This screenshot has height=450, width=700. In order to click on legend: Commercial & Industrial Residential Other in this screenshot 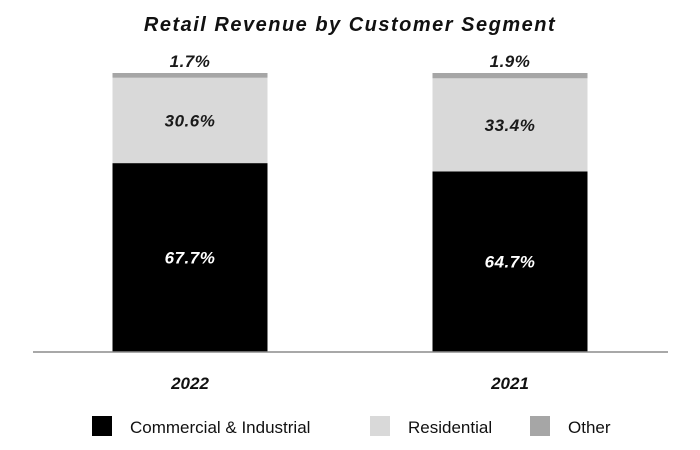, I will do `click(351, 426)`.